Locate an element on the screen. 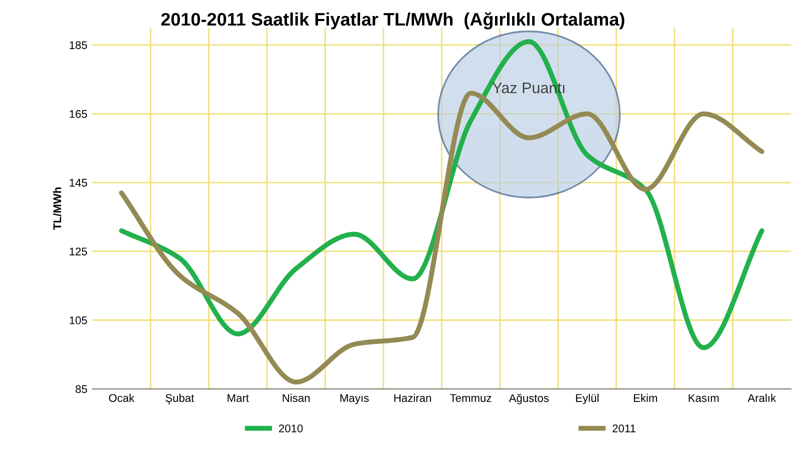 The height and width of the screenshot is (463, 803). x-tick-label: Ekim is located at coordinates (646, 398).